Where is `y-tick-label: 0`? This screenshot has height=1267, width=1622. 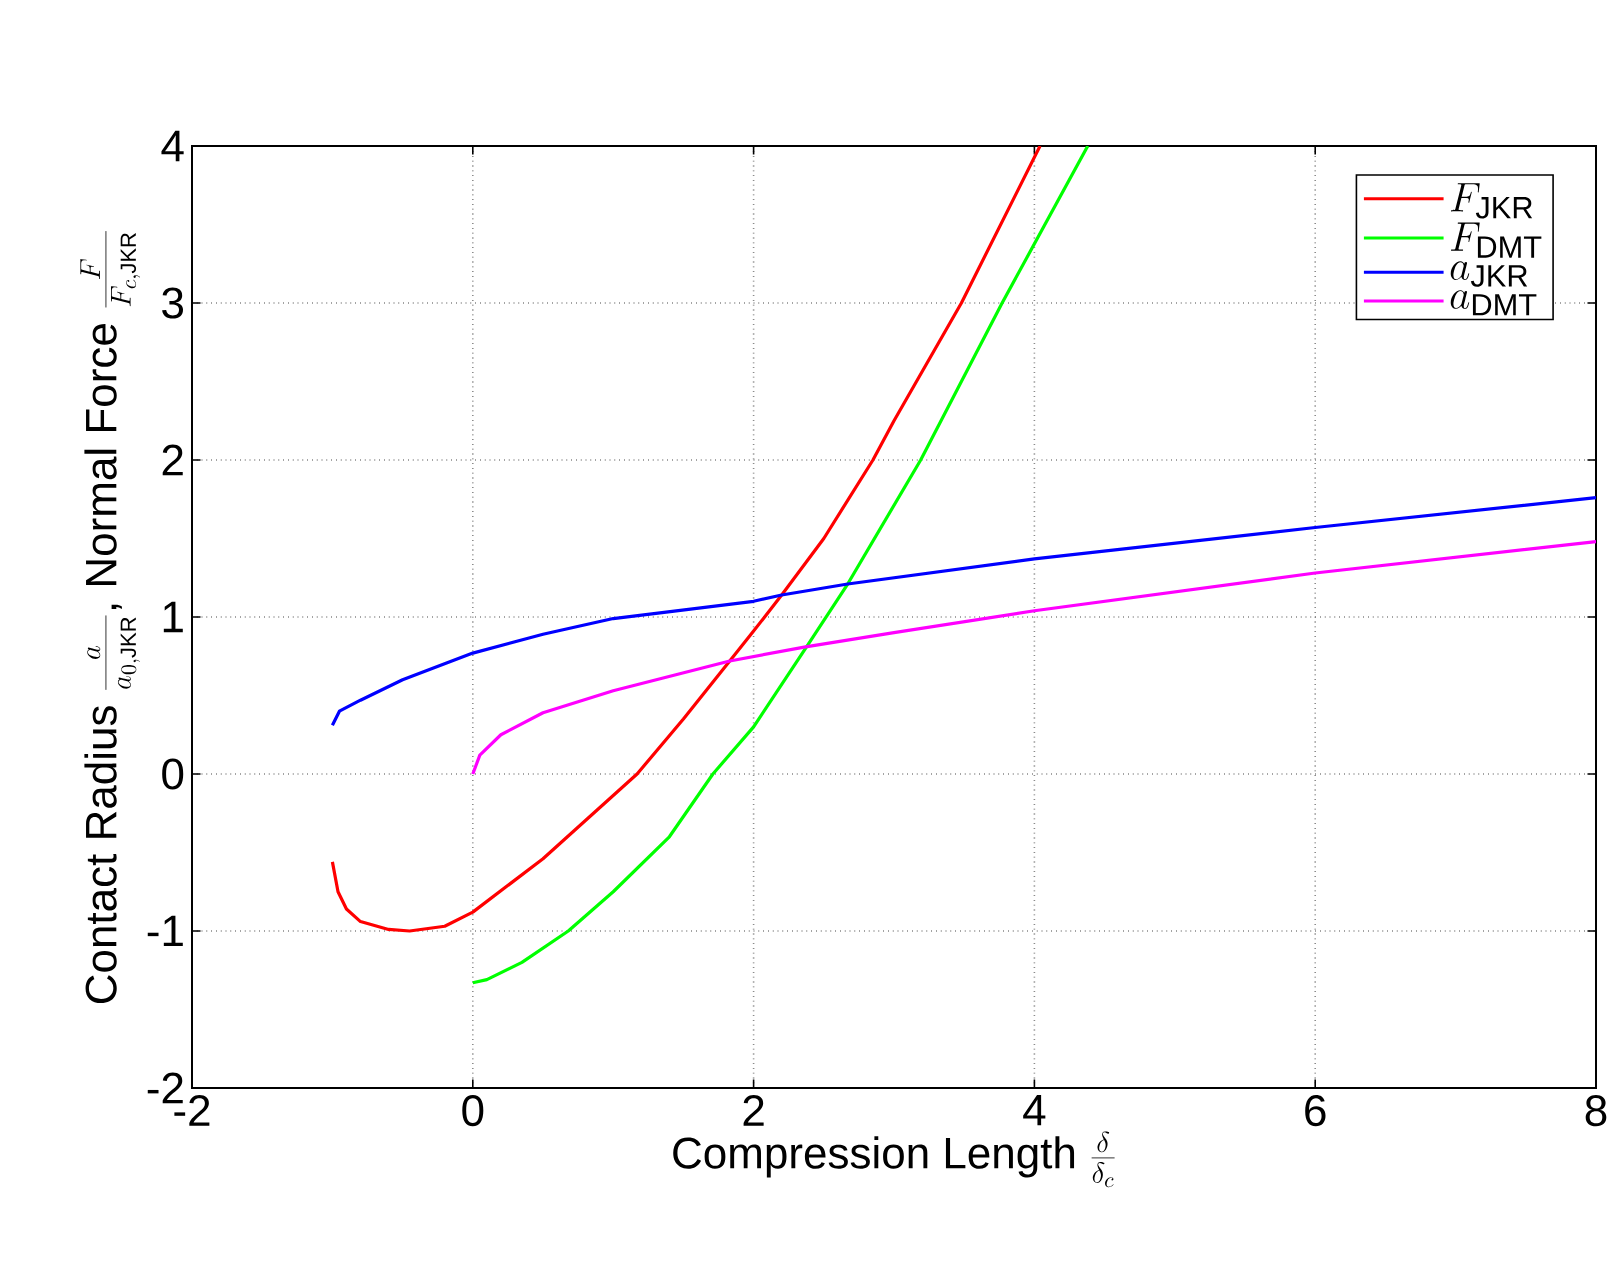
y-tick-label: 0 is located at coordinates (173, 774).